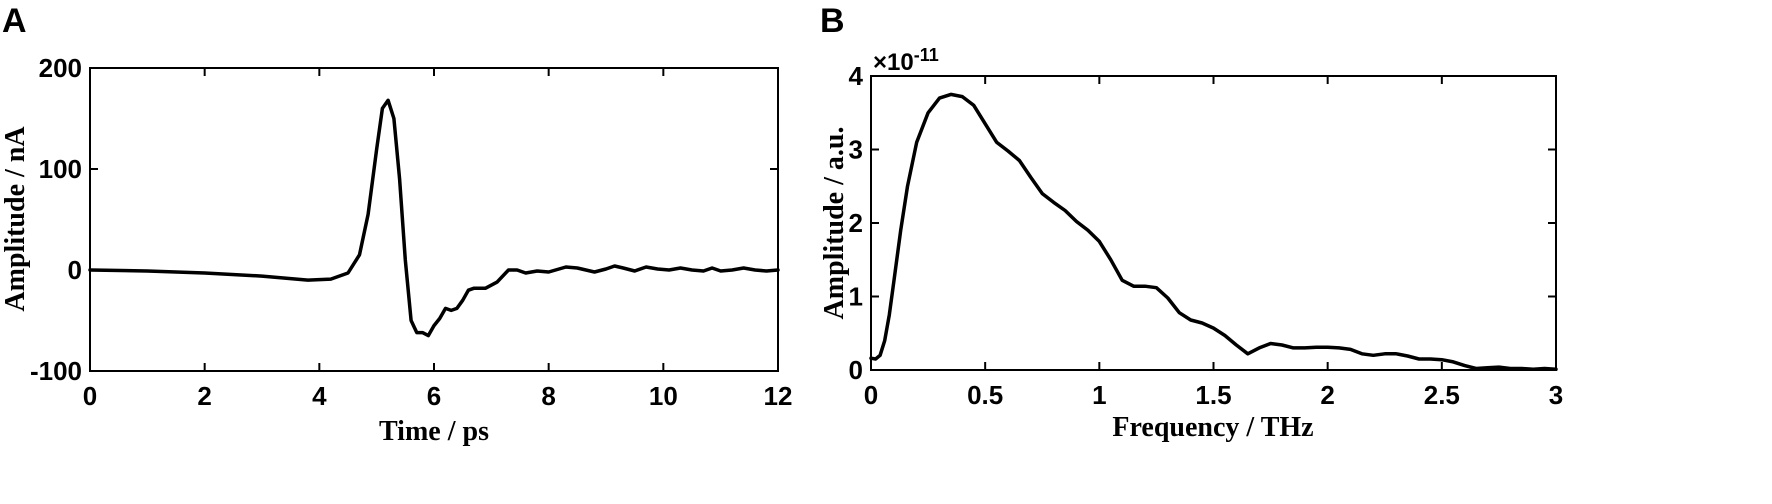 The height and width of the screenshot is (504, 1772). What do you see at coordinates (856, 297) in the screenshot?
I see `panel-b-y-tick-label: 1` at bounding box center [856, 297].